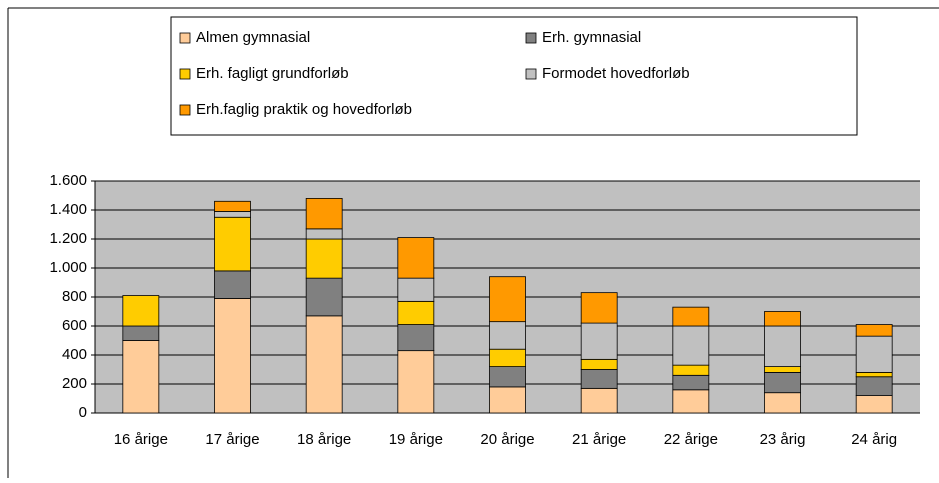  What do you see at coordinates (83, 412) in the screenshot?
I see `y-tick-label: 0` at bounding box center [83, 412].